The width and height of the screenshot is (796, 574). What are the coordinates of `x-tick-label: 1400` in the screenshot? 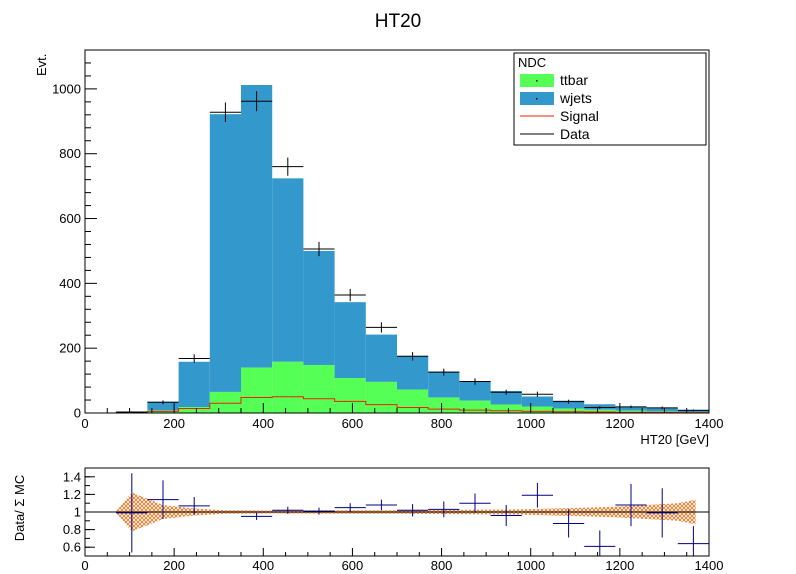 It's located at (709, 423).